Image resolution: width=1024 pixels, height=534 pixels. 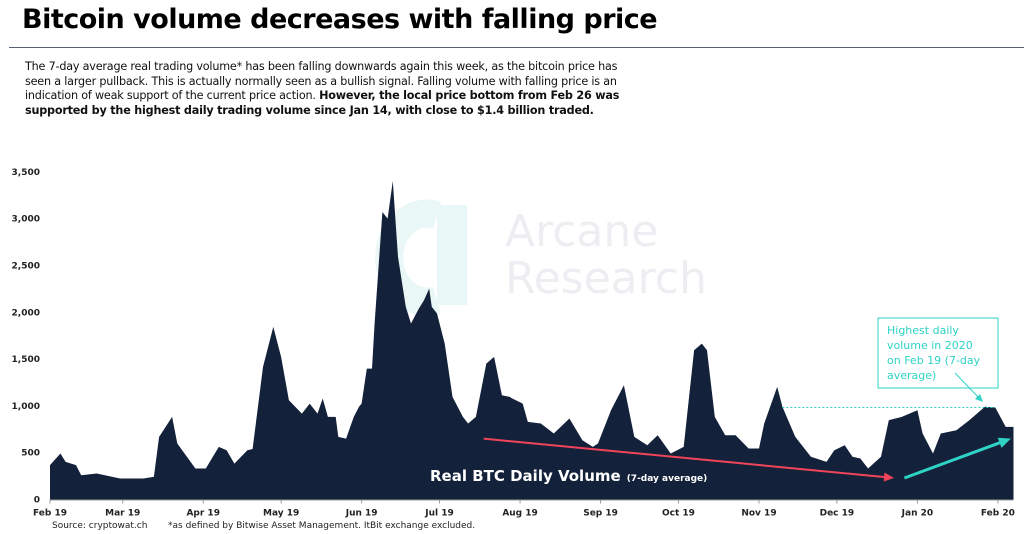 I want to click on y-tick-label: 2,500, so click(x=26, y=267).